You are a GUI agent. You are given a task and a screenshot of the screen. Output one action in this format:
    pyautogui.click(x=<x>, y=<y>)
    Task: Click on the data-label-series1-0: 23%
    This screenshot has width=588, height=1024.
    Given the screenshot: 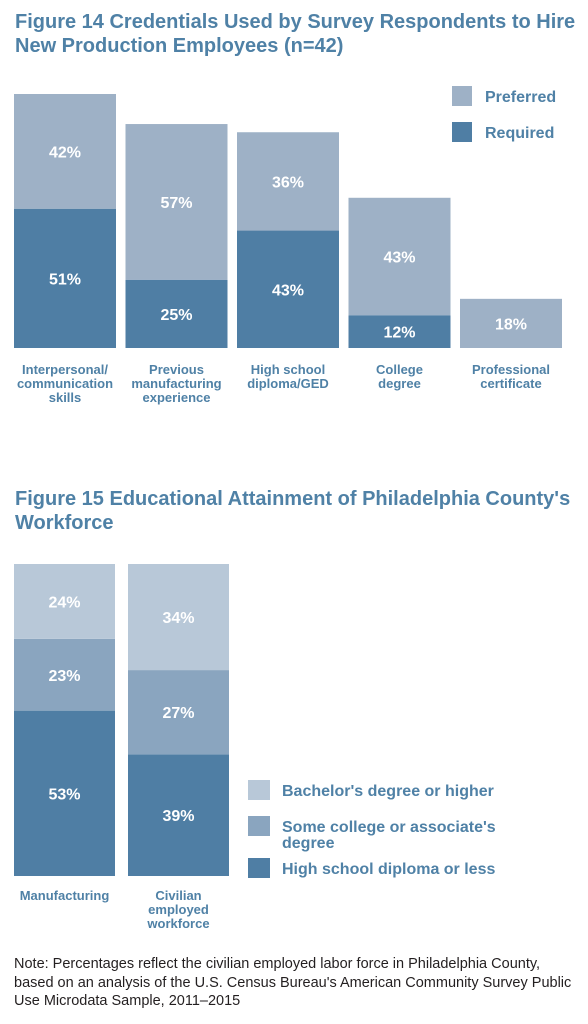 What is the action you would take?
    pyautogui.click(x=64, y=676)
    